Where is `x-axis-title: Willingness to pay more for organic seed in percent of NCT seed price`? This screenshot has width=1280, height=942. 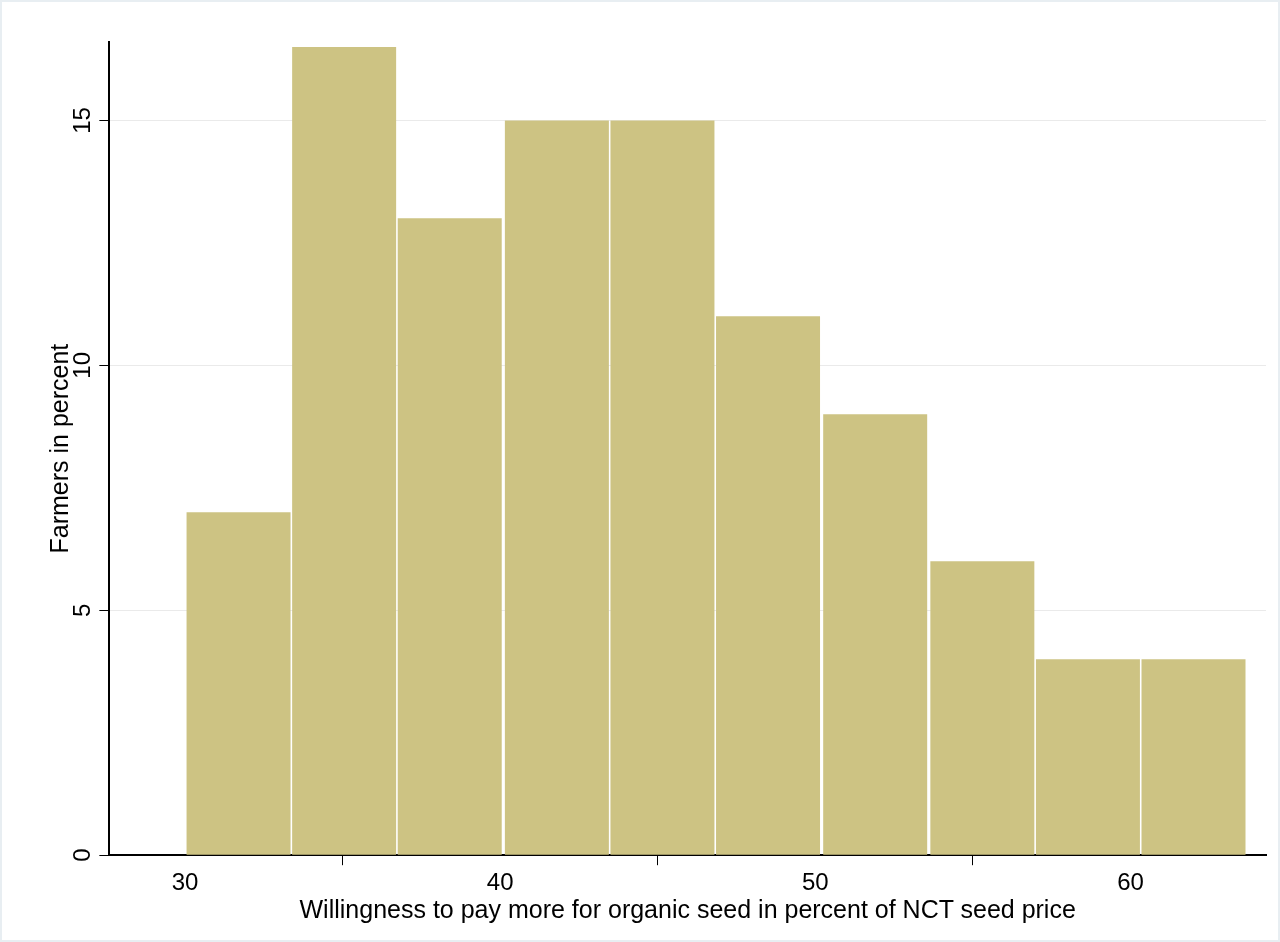
x-axis-title: Willingness to pay more for organic seed in percent of NCT seed price is located at coordinates (687, 908).